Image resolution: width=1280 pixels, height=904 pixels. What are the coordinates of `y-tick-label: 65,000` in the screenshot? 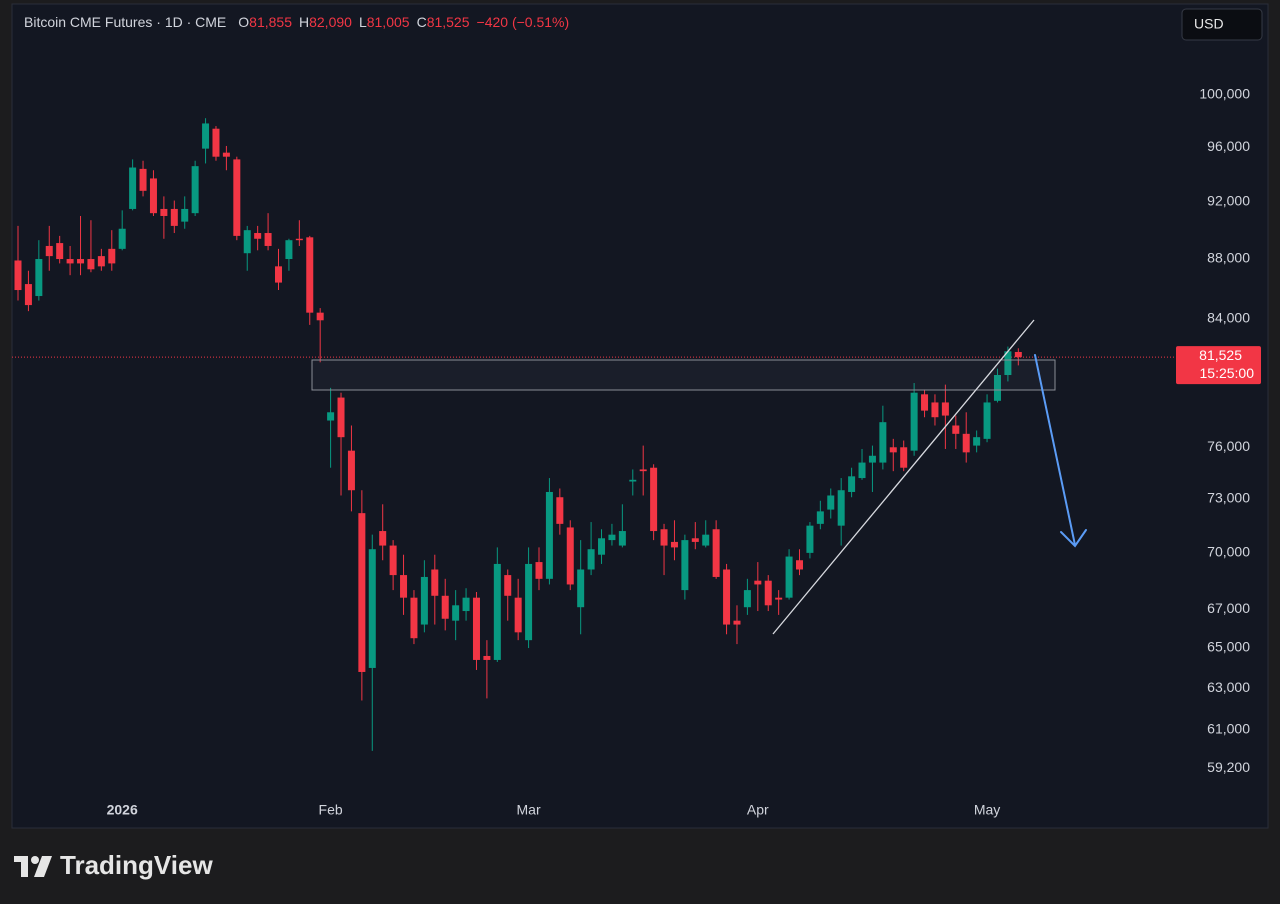 It's located at (1228, 647).